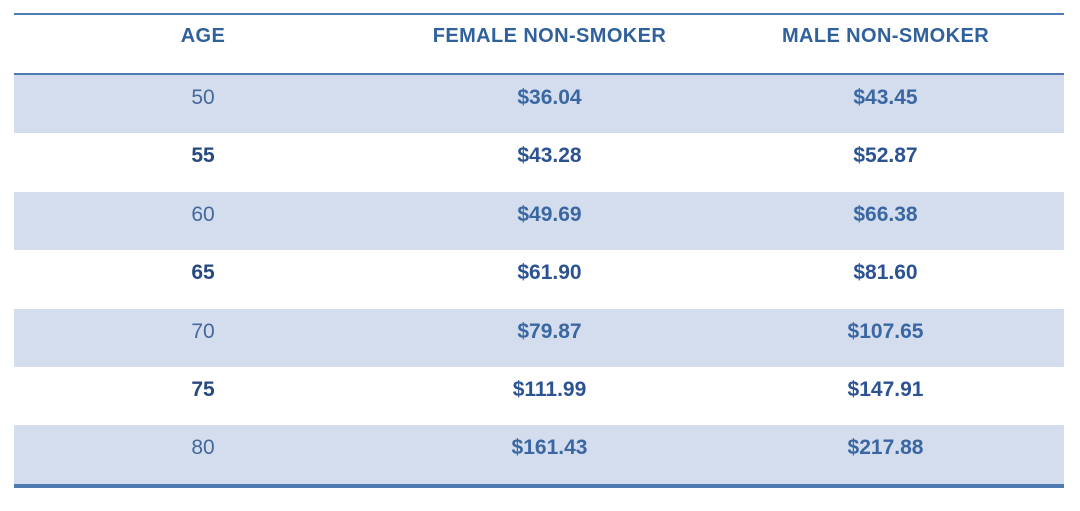  I want to click on female-rate-cell: $79.87, so click(549, 331).